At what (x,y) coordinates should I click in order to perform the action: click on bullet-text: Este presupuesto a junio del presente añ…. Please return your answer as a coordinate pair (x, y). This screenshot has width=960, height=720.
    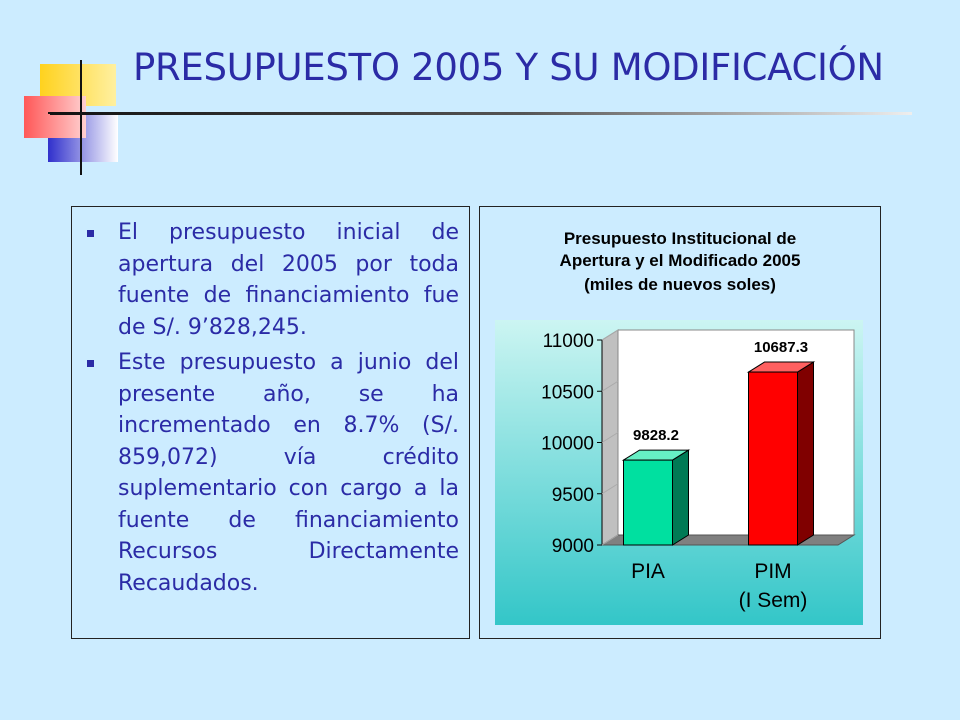
    Looking at the image, I should click on (288, 473).